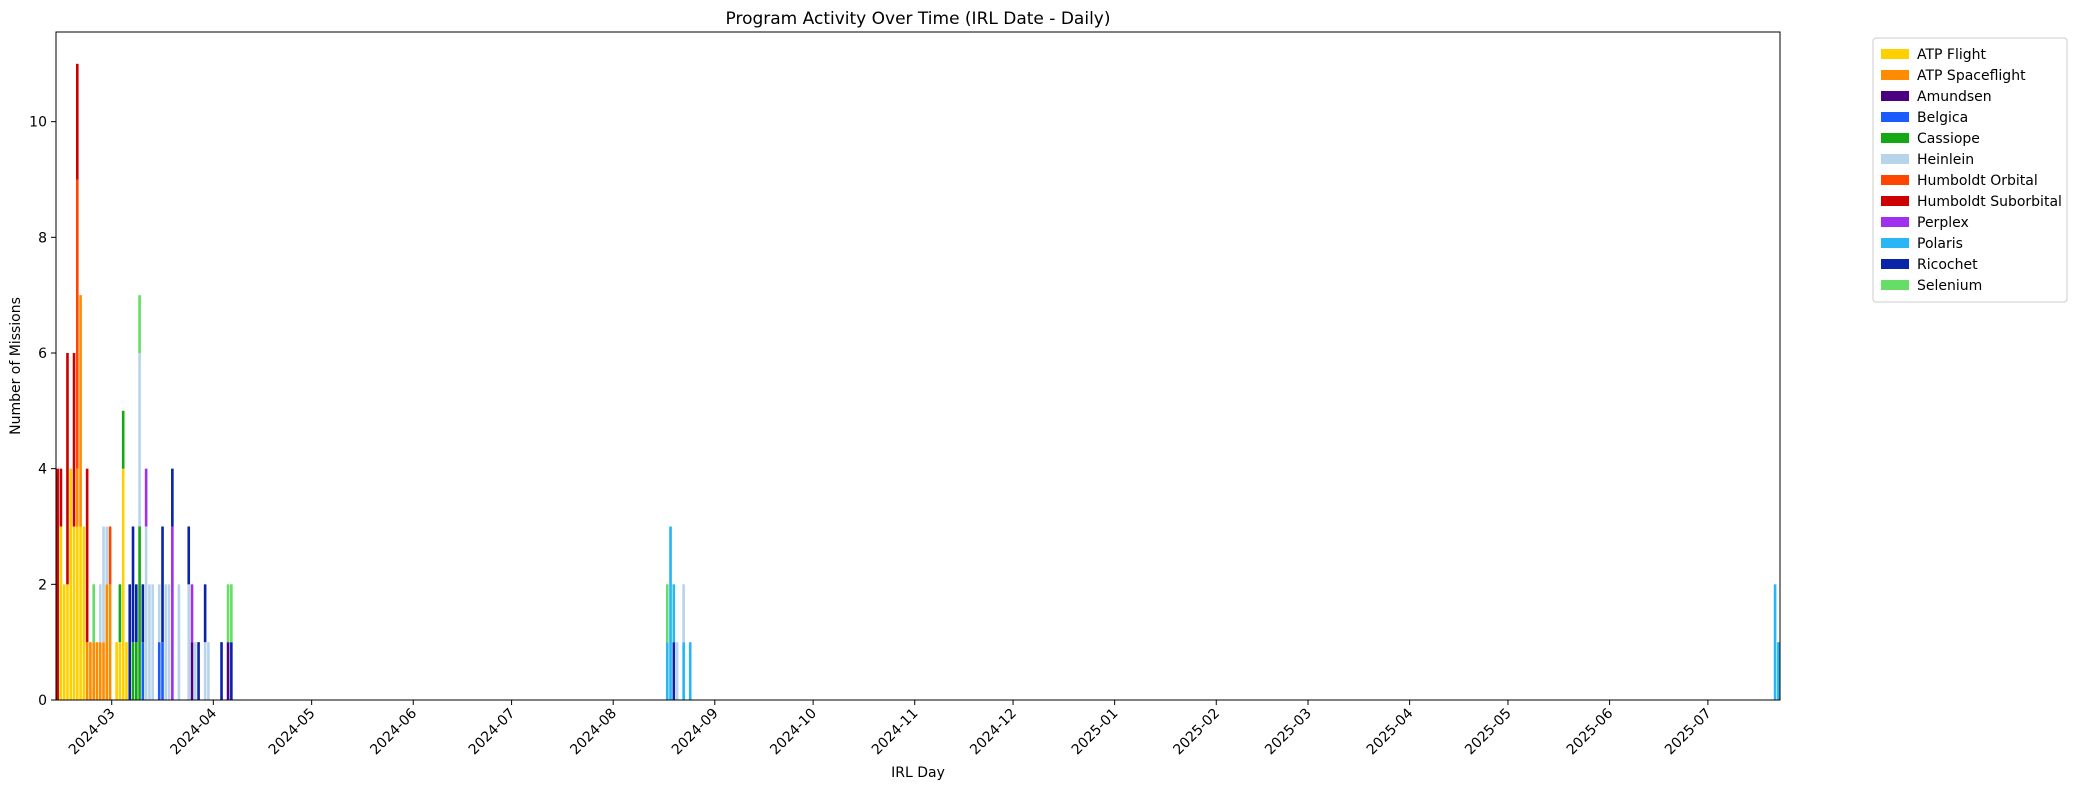 The width and height of the screenshot is (2077, 790). Describe the element at coordinates (1895, 243) in the screenshot. I see `legend-swatch-polaris` at that location.